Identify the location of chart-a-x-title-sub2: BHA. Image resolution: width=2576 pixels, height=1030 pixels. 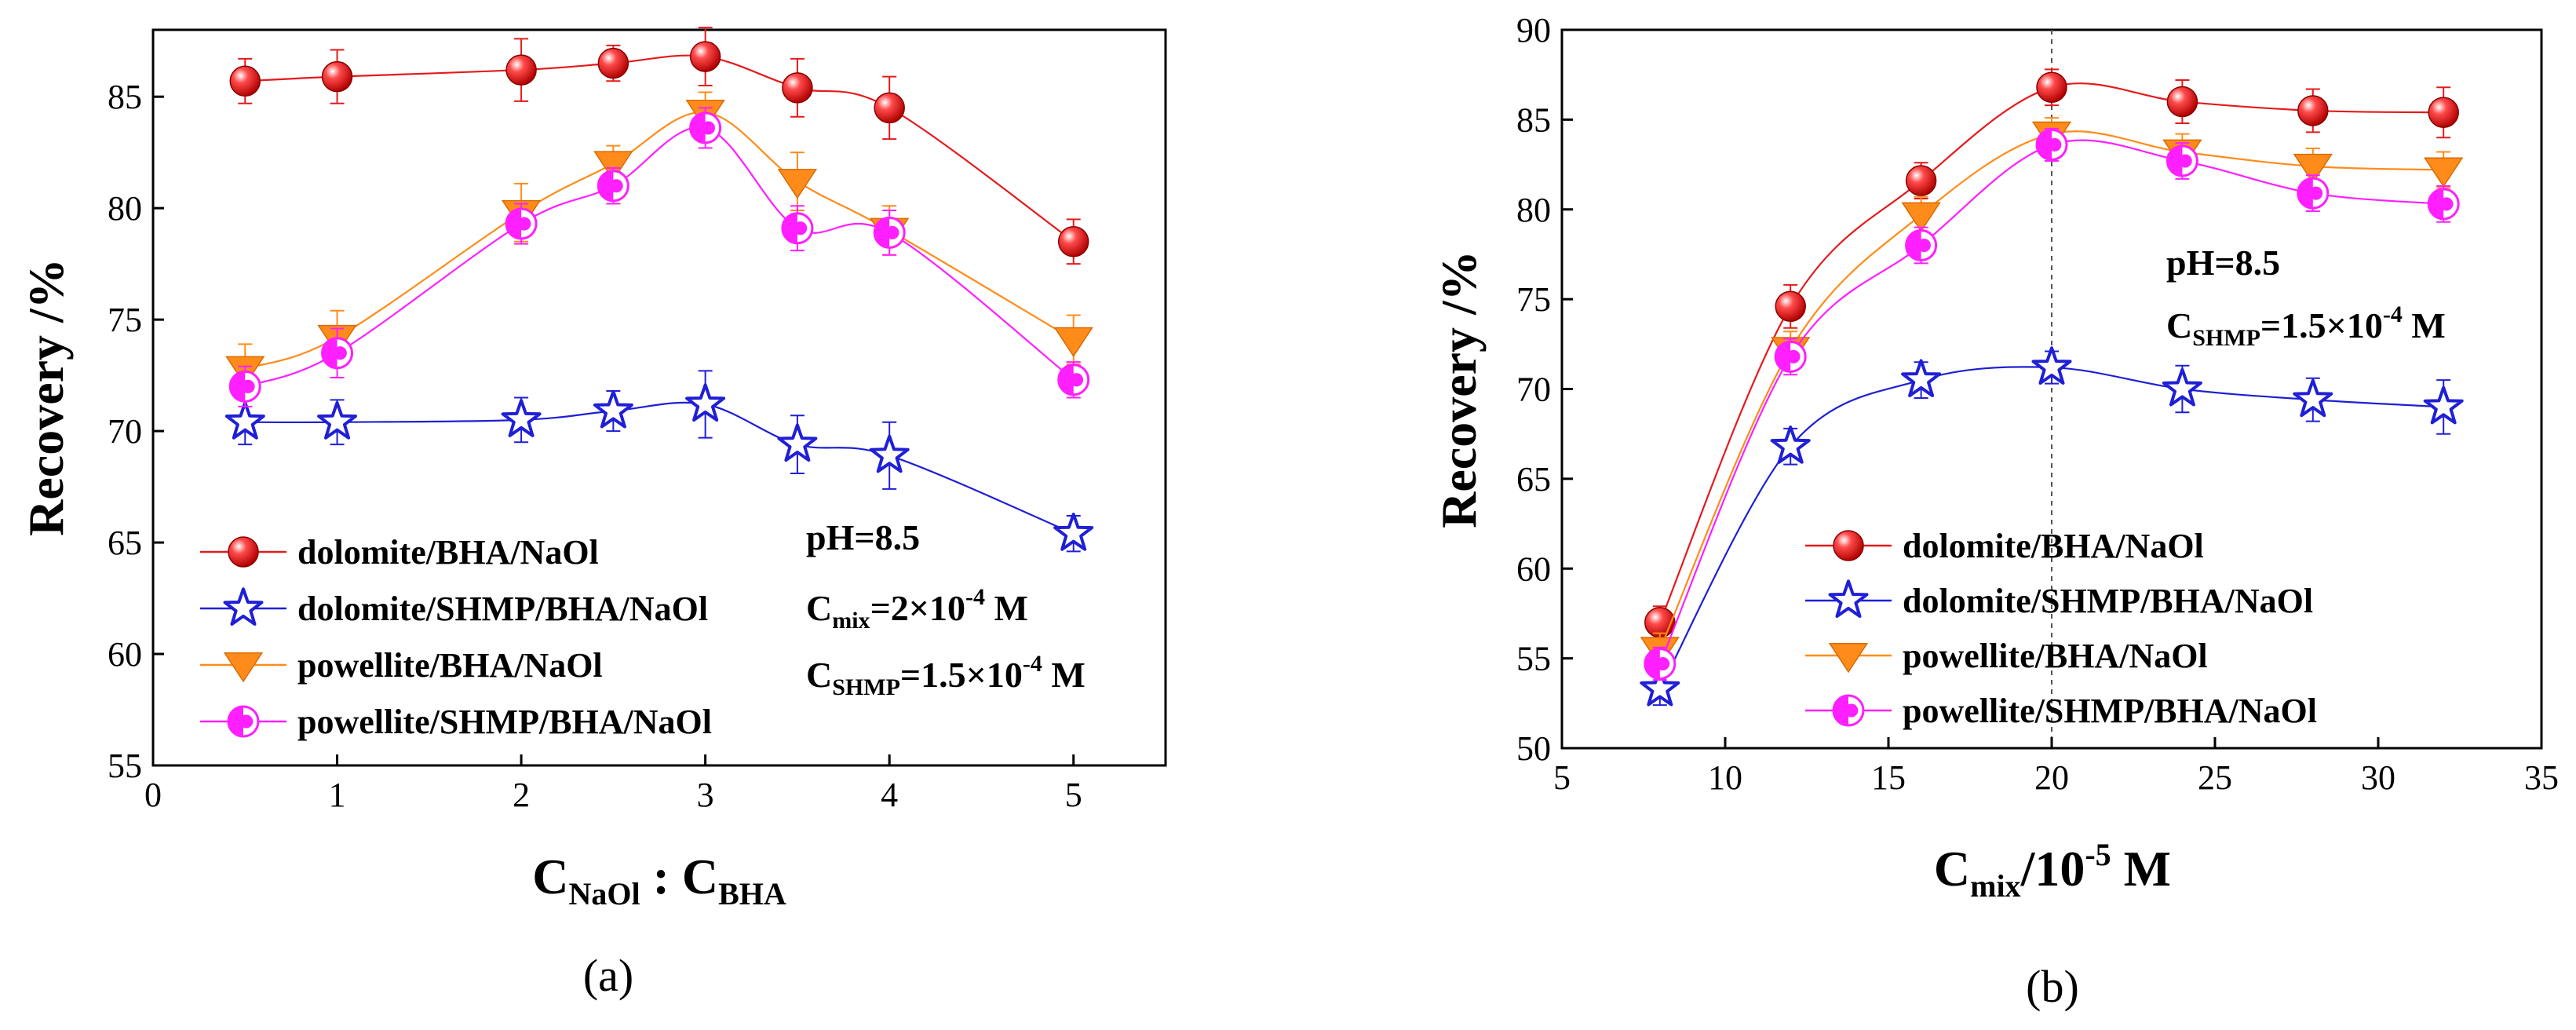
(752, 893).